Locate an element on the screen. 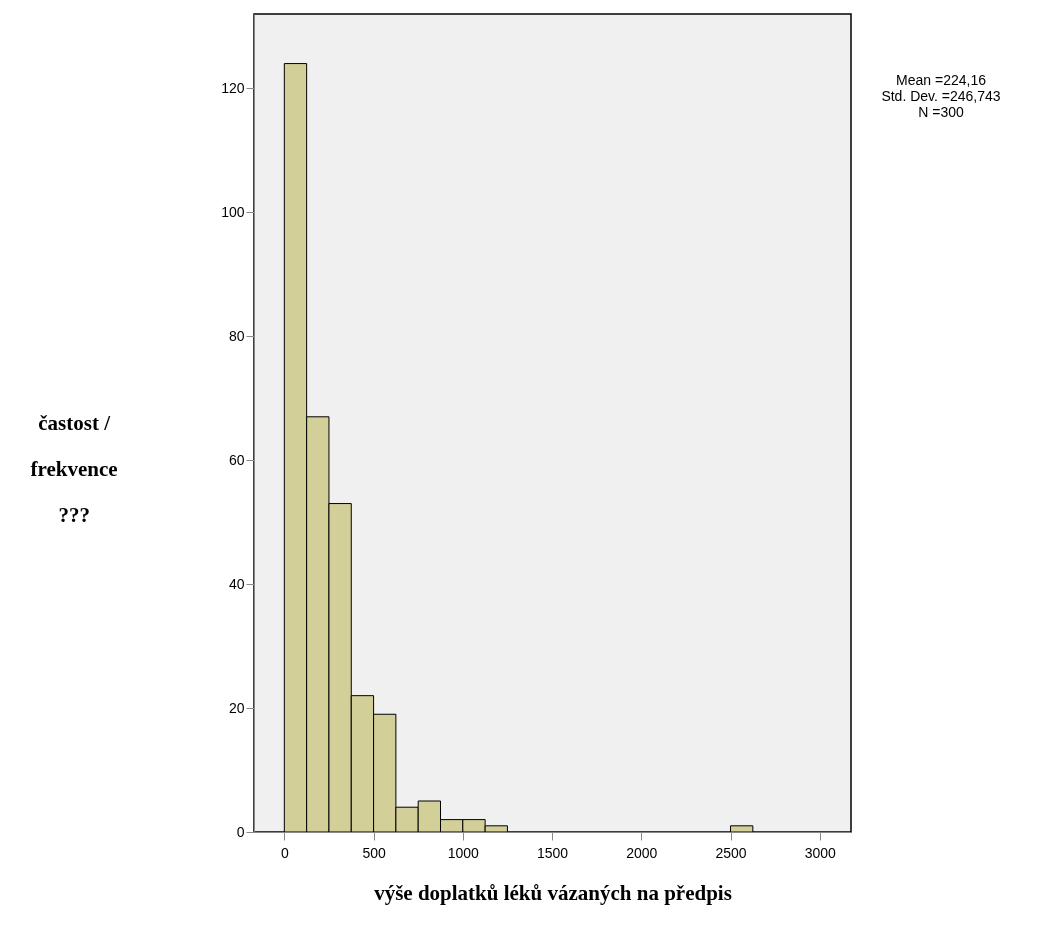  x-tick-label: 2000 is located at coordinates (642, 852).